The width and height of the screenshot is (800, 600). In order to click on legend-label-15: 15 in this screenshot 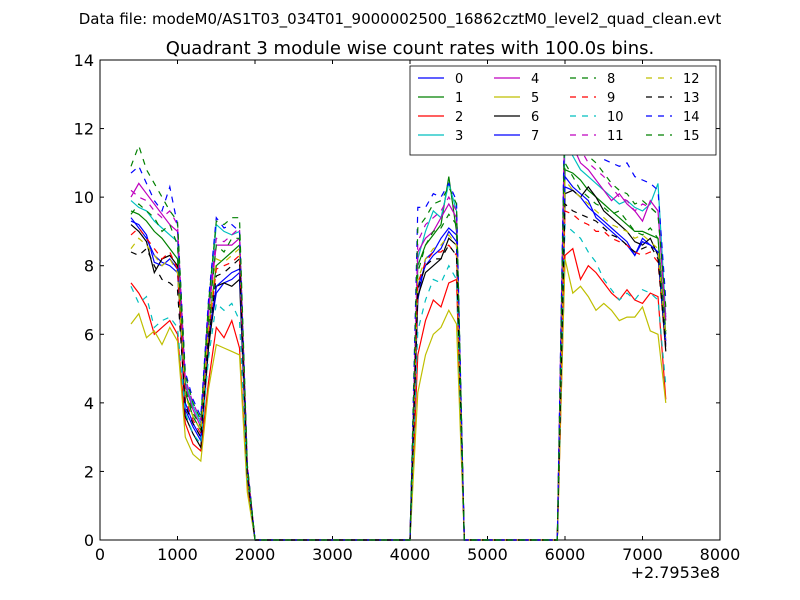, I will do `click(691, 136)`.